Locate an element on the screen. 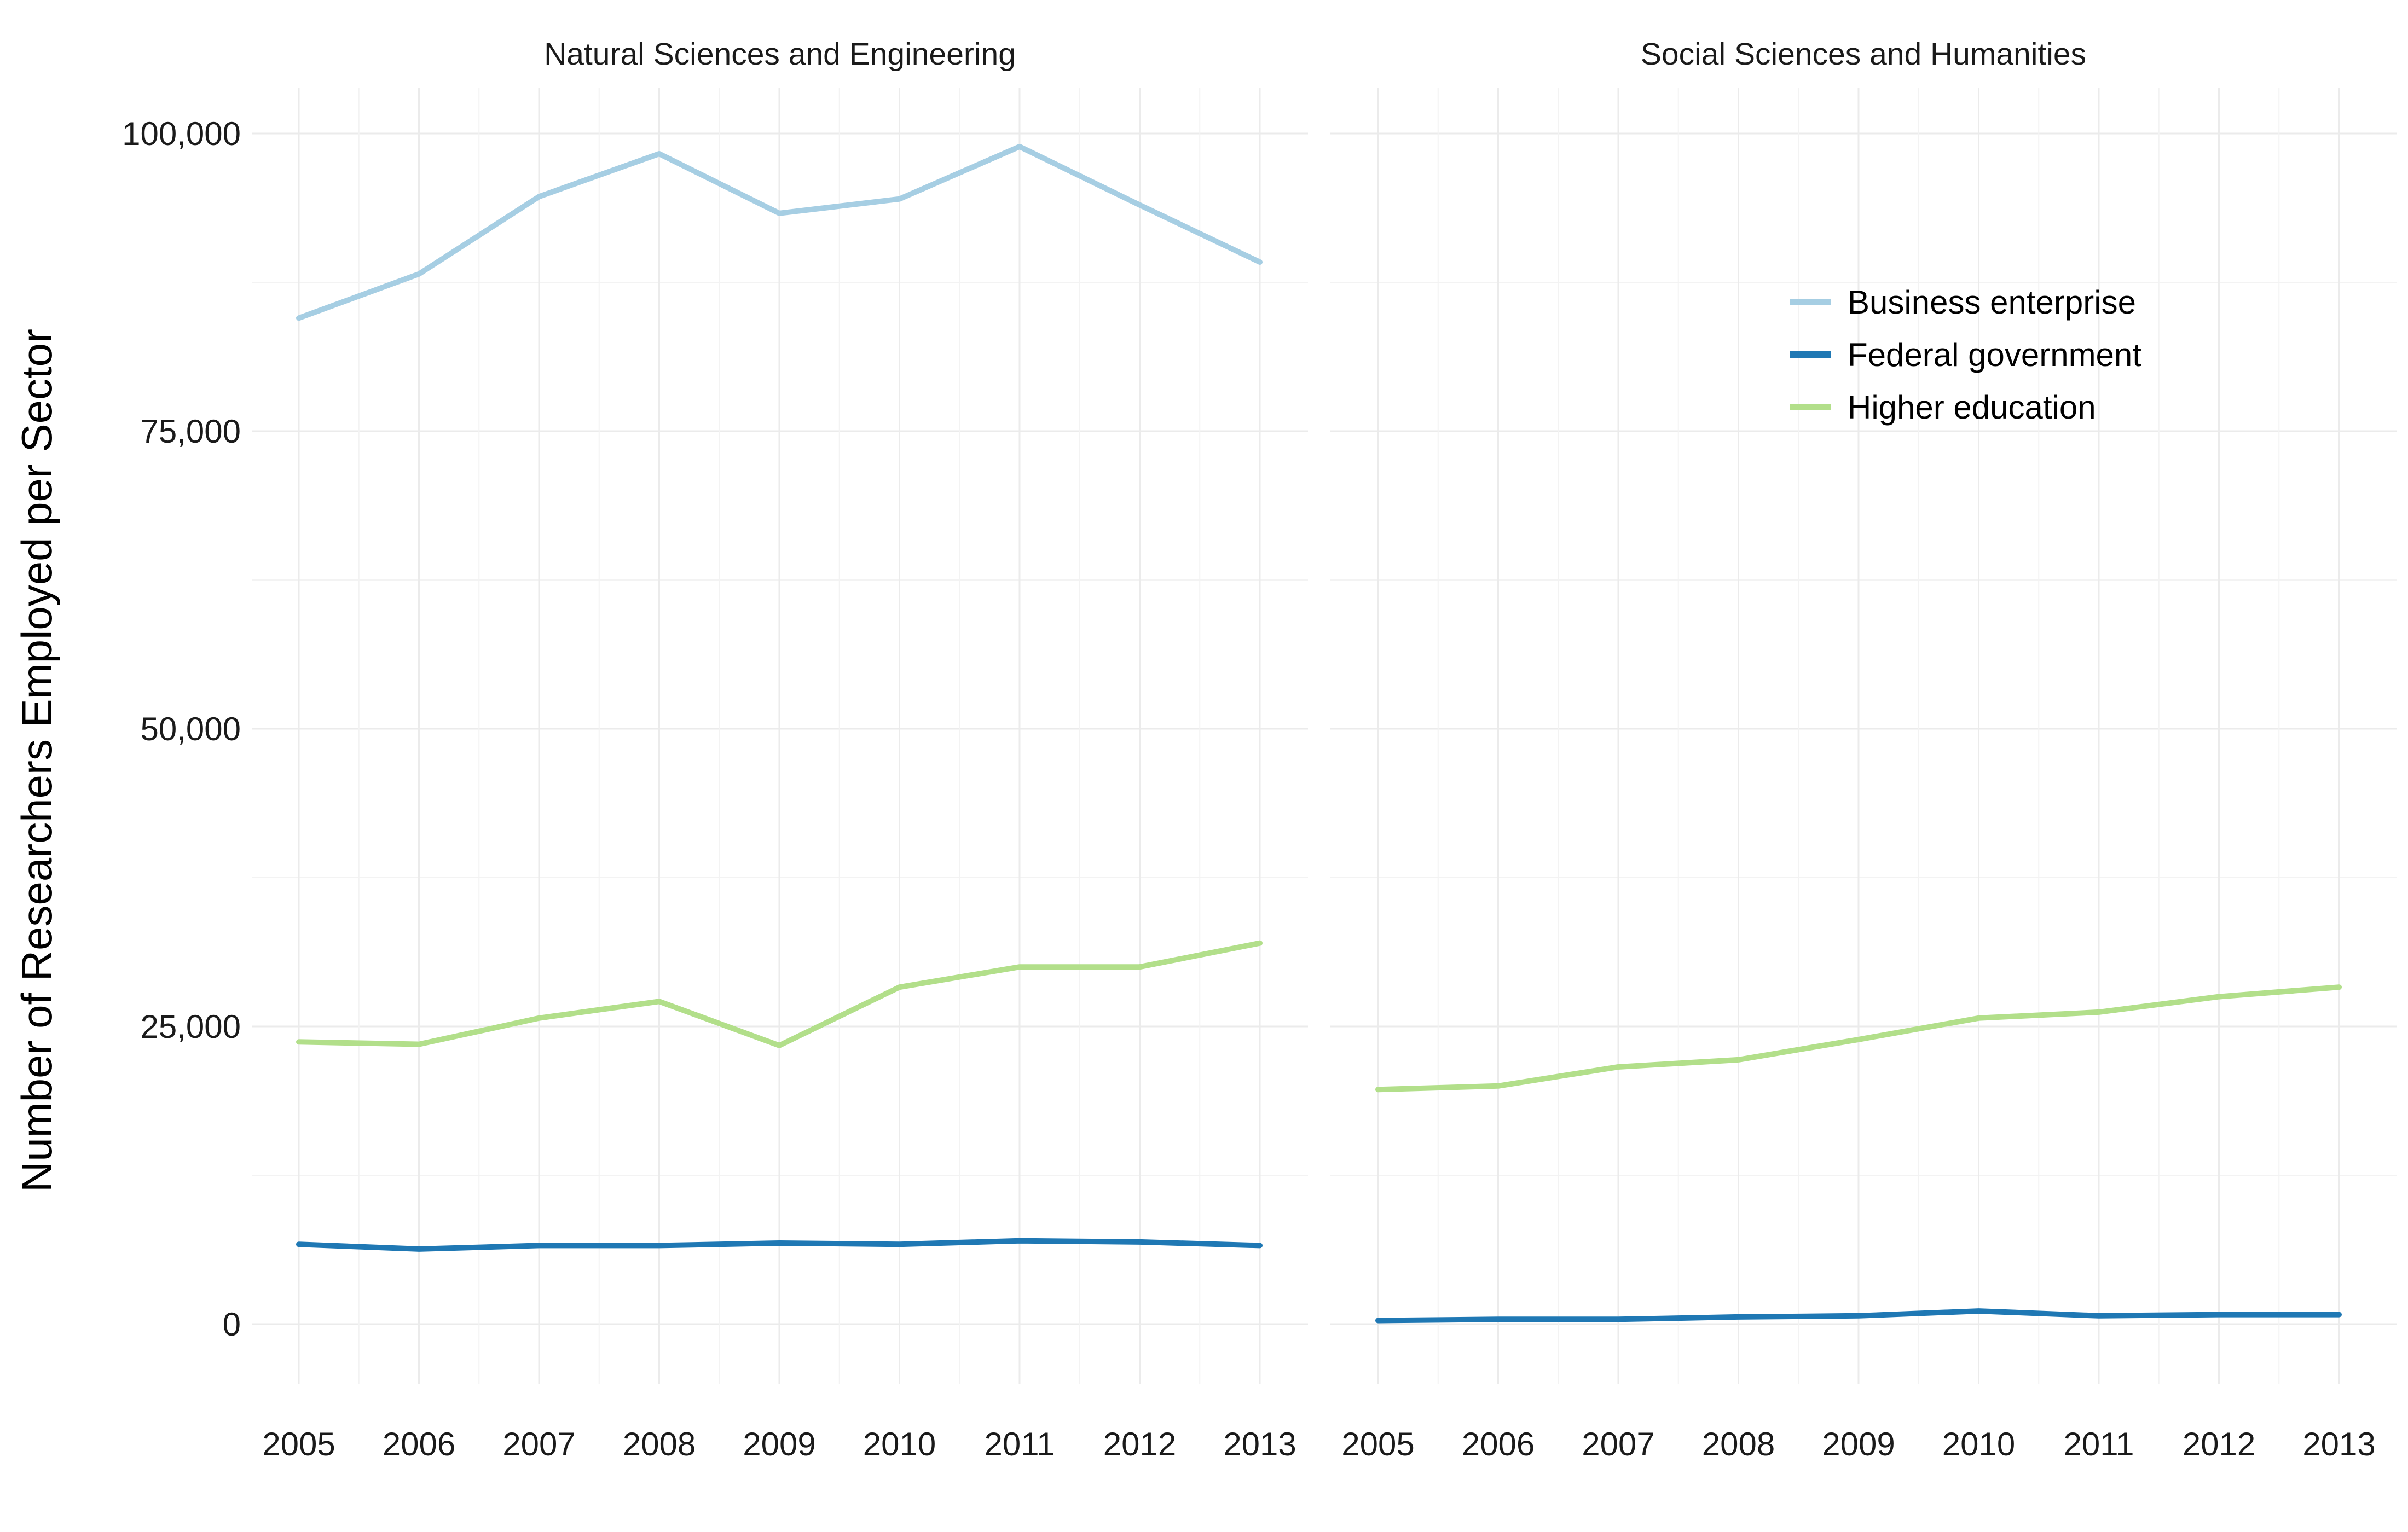 The width and height of the screenshot is (2408, 1532). y-tick-label: 50,000 is located at coordinates (190, 729).